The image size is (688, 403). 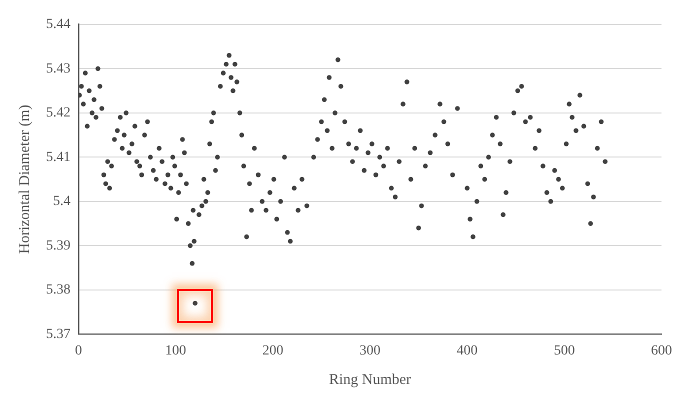 What do you see at coordinates (370, 350) in the screenshot?
I see `x-tick-label: 300` at bounding box center [370, 350].